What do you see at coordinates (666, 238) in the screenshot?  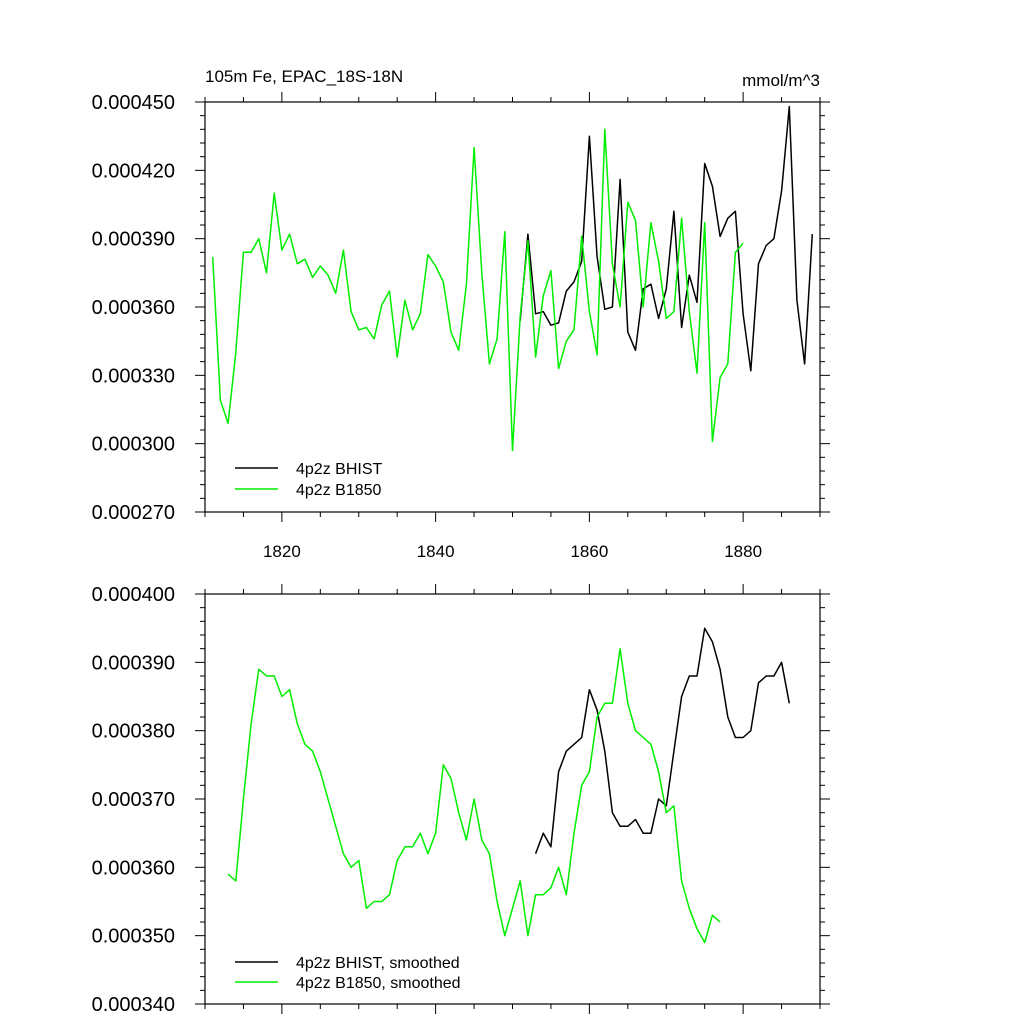 I see `top-series-line-bhist` at bounding box center [666, 238].